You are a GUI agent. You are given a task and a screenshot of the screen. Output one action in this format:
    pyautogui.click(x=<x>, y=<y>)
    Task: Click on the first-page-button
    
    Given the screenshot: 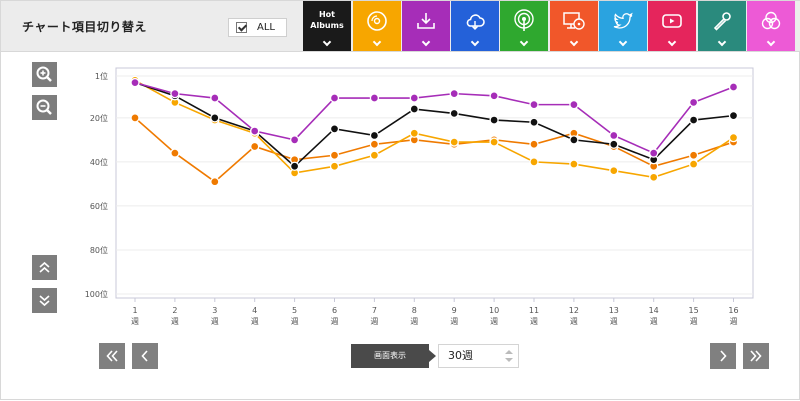 What is the action you would take?
    pyautogui.click(x=112, y=356)
    